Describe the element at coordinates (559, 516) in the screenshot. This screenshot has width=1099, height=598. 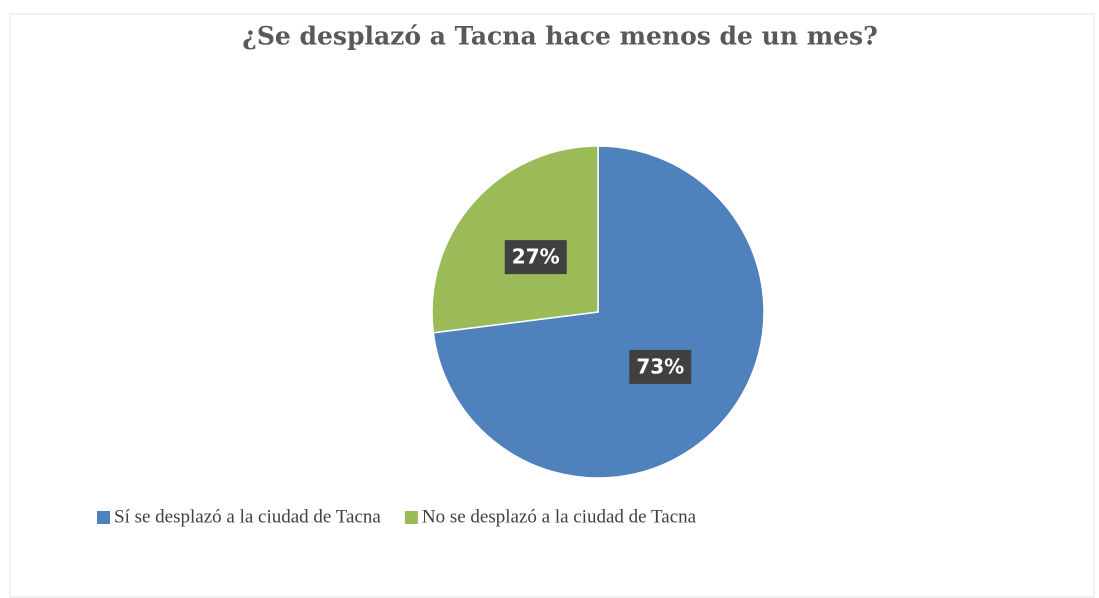
I see `legend-label: No se desplazó a la ciudad de Tacna` at that location.